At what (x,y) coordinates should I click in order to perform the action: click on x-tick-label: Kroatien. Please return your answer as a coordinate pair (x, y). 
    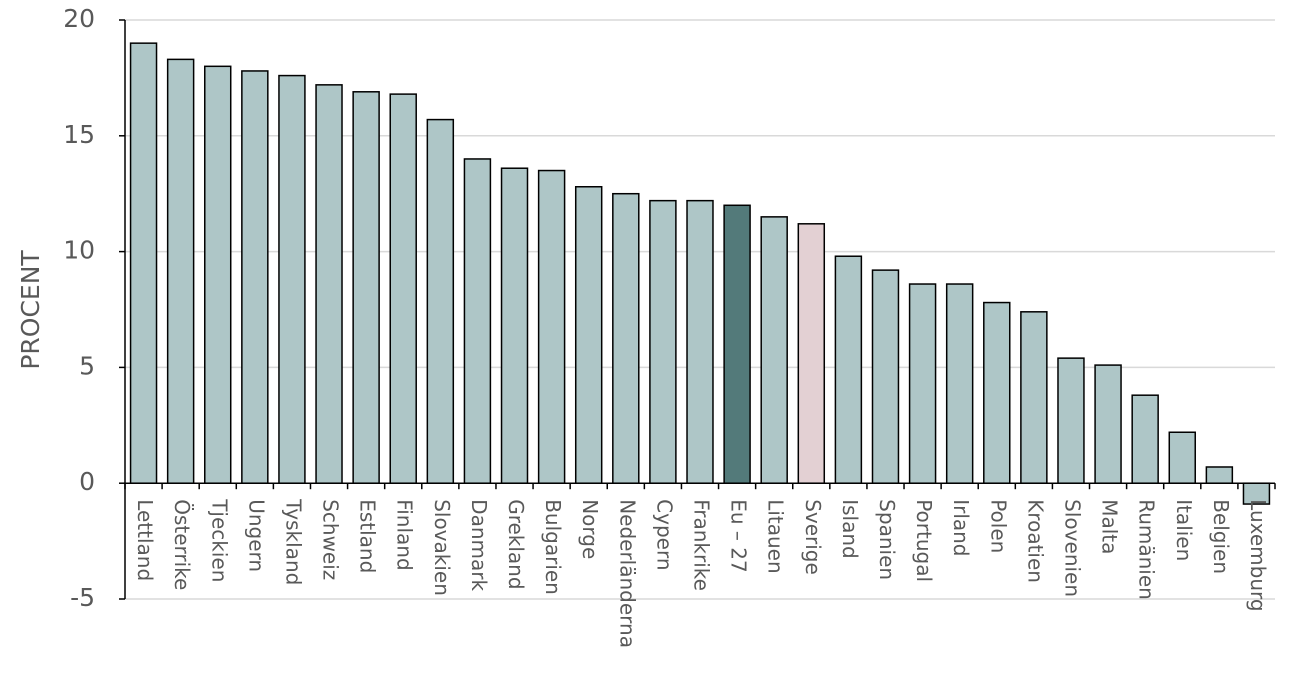
    Looking at the image, I should click on (1035, 541).